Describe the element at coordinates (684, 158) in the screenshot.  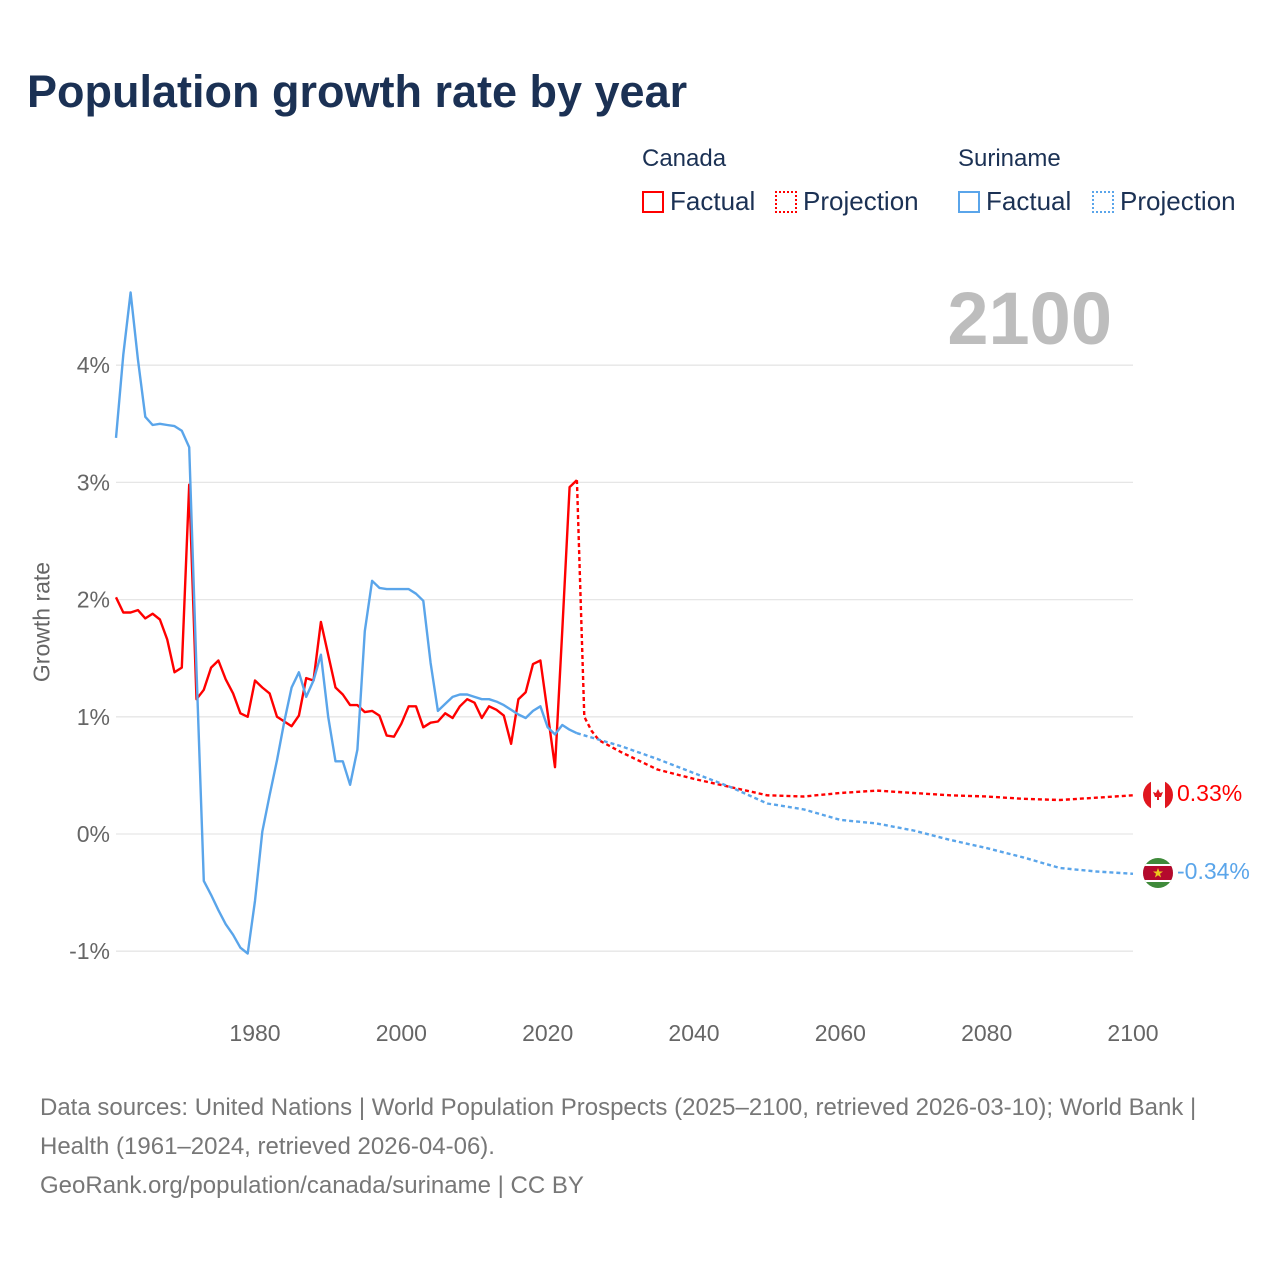
I see `legend-group-canada: Canada` at that location.